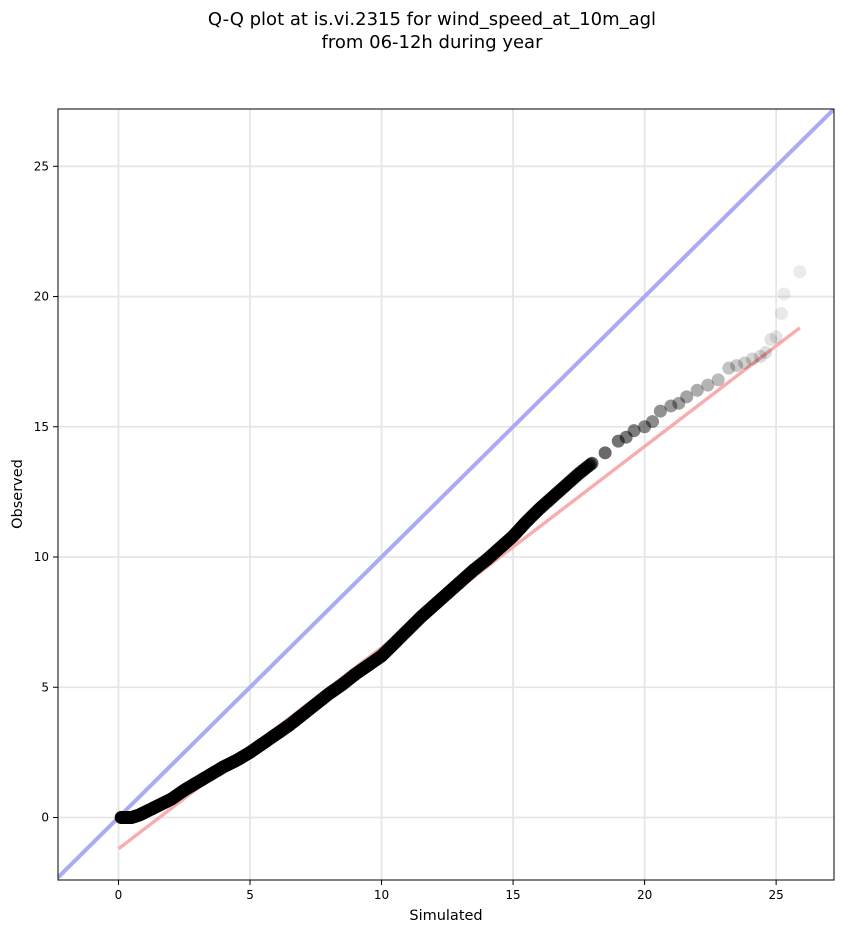 The width and height of the screenshot is (843, 934). I want to click on y-tick-label: 20, so click(41, 297).